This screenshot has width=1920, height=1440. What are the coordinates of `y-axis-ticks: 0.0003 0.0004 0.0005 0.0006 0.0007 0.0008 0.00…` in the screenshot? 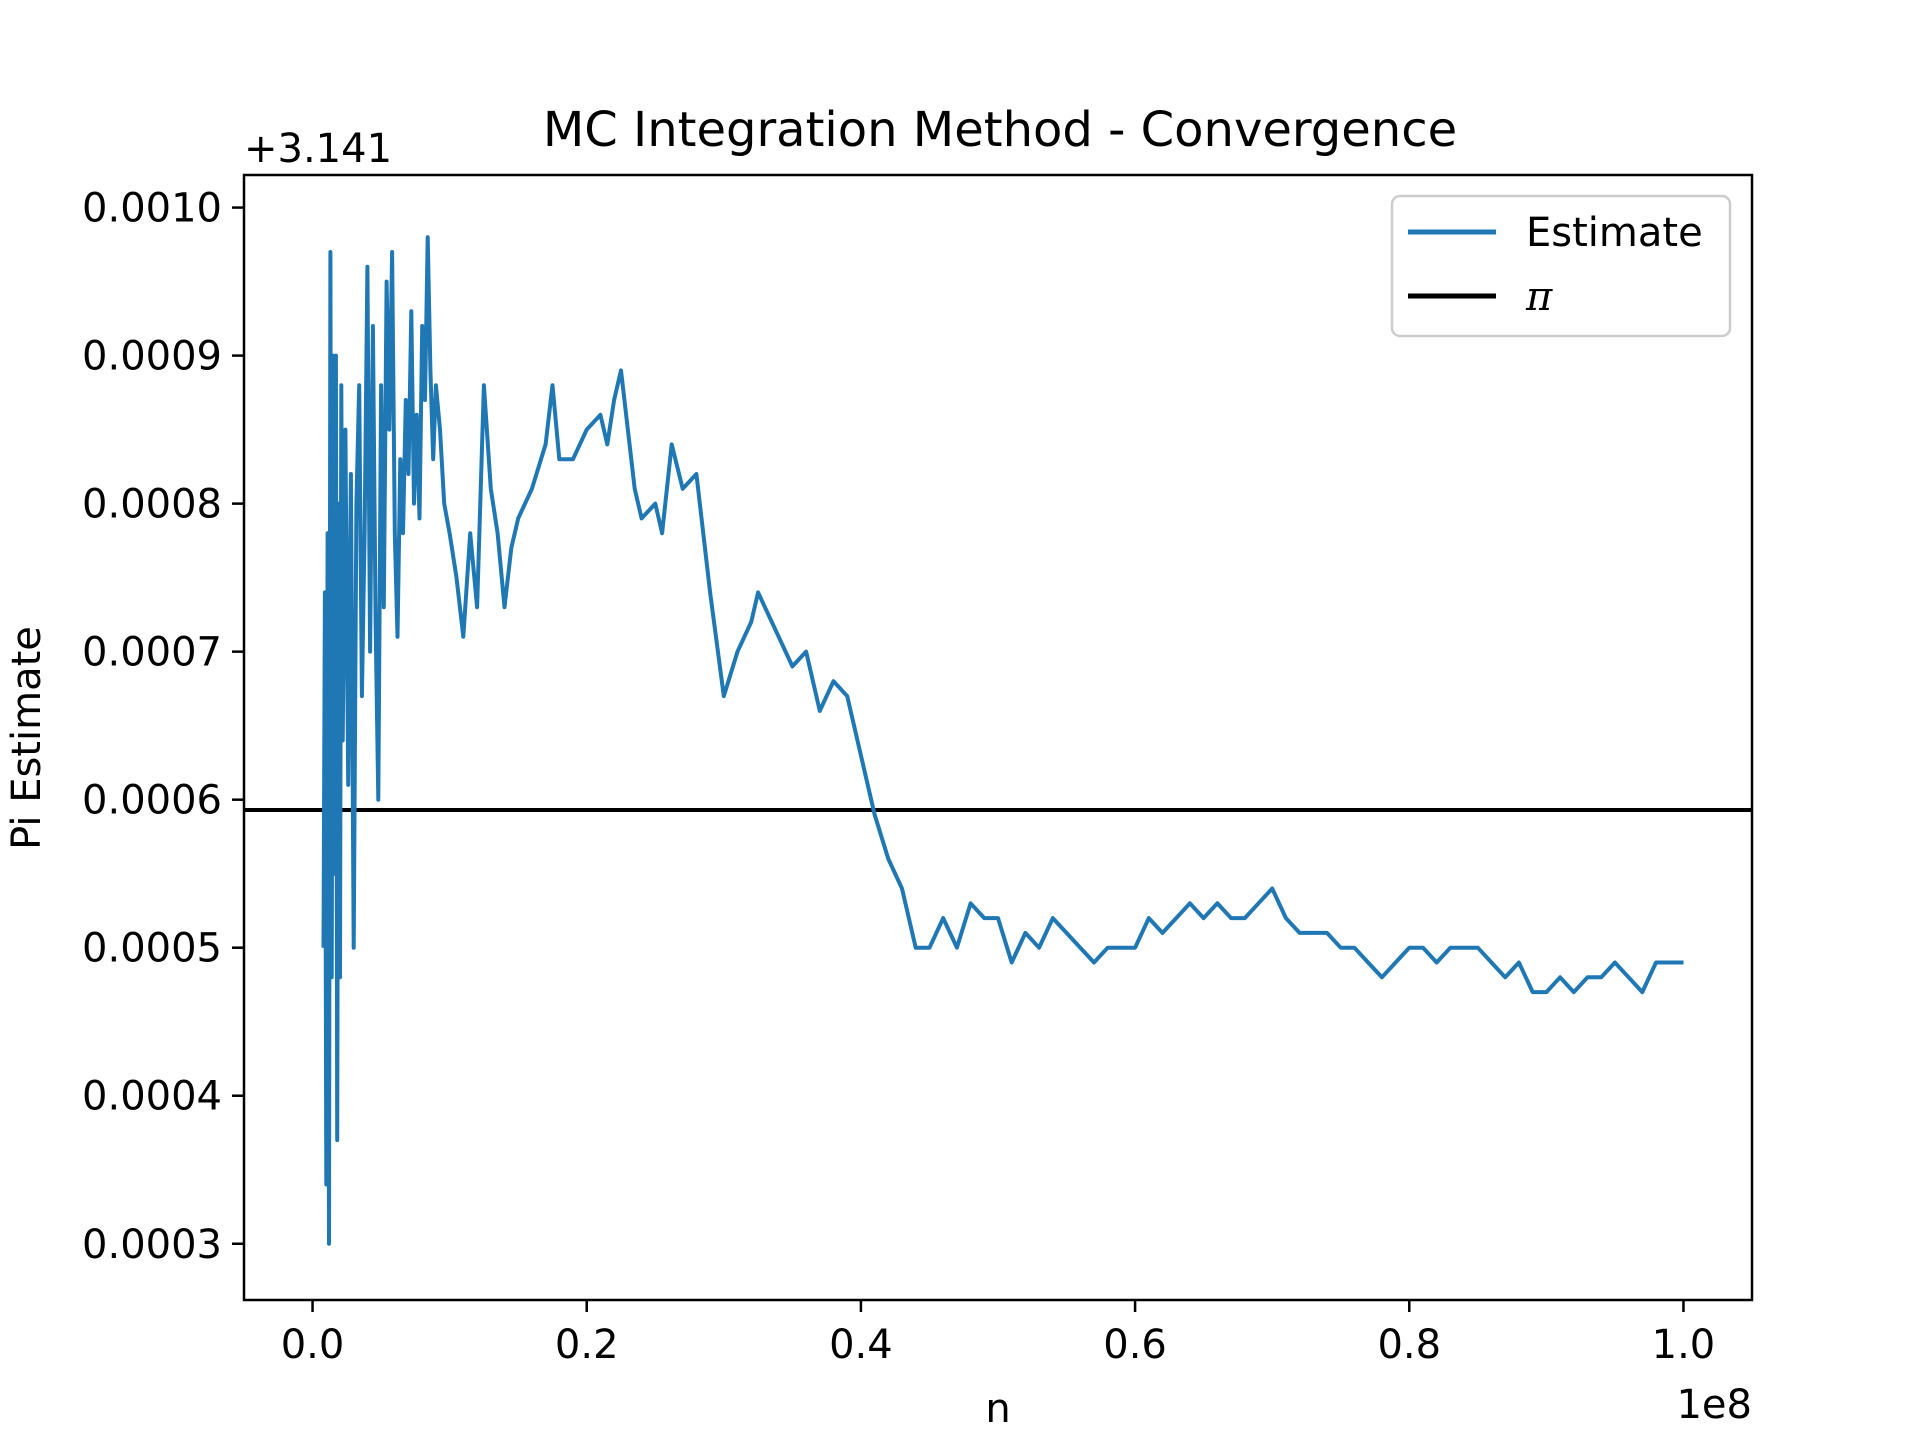 It's located at (163, 727).